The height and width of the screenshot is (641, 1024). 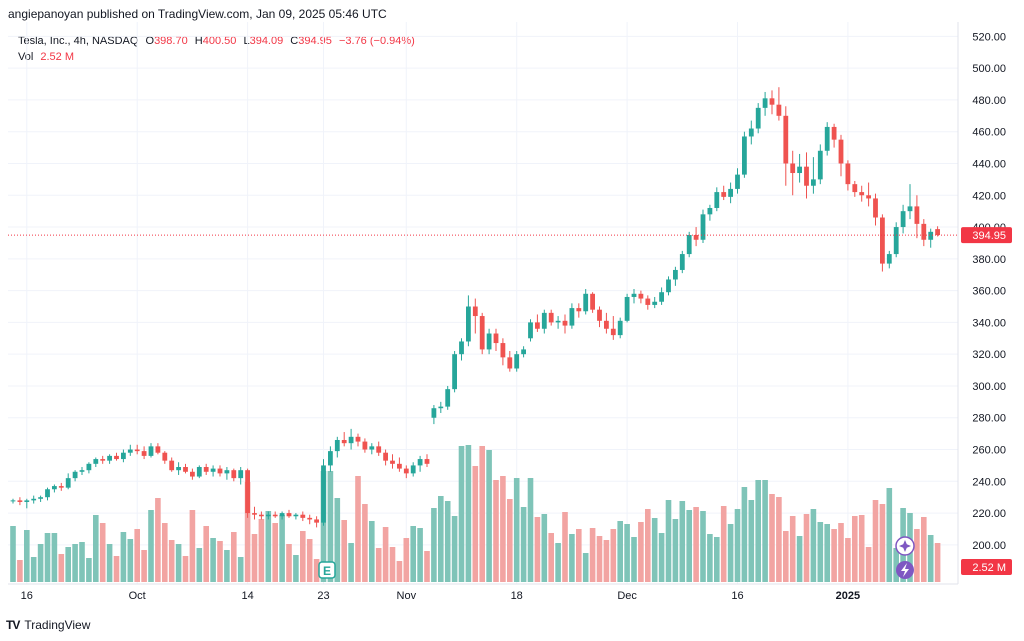 I want to click on symbol-title: Tesla, Inc., 4h, NASDAQ, so click(x=78, y=41).